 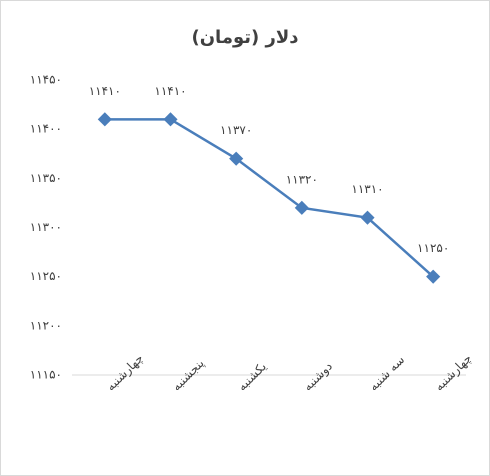 What do you see at coordinates (46, 276) in the screenshot?
I see `y-tick-label: ۱۱۲۵۰` at bounding box center [46, 276].